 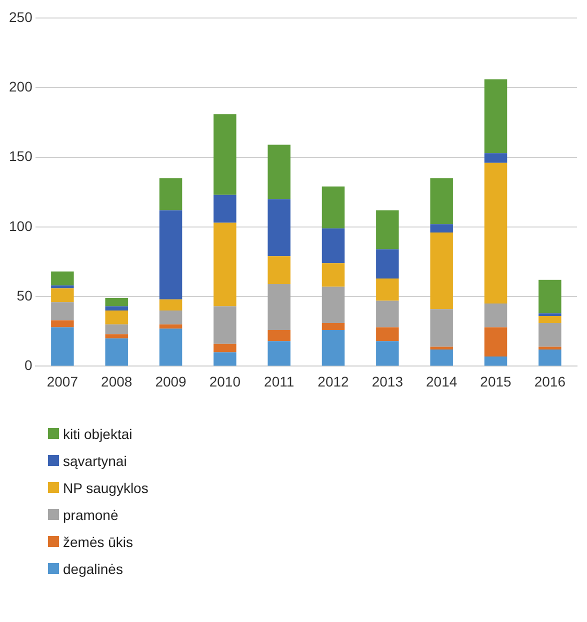 I want to click on legend-label: žemės ūkis, so click(x=98, y=542).